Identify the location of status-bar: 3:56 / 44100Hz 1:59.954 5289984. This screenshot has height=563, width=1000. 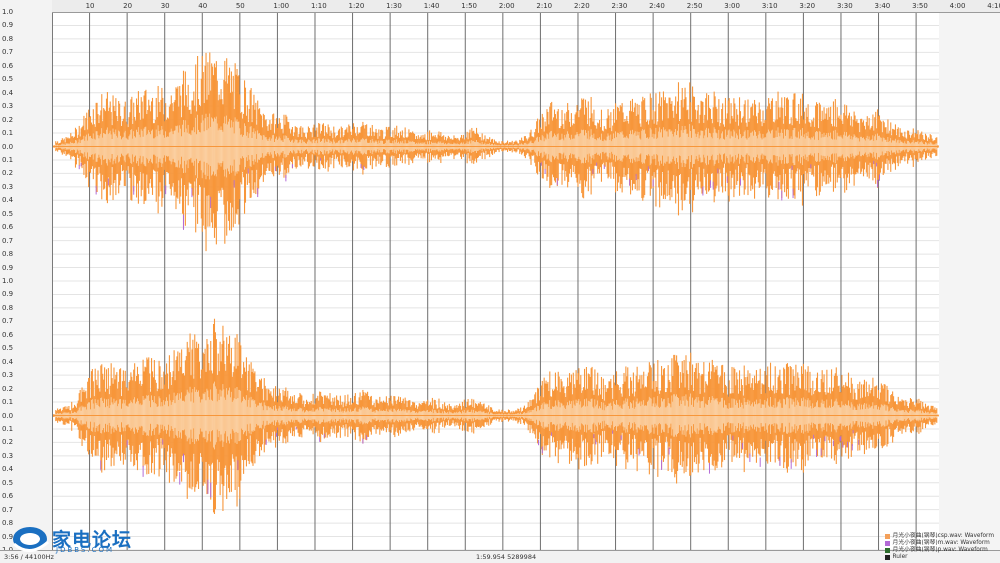
(500, 556).